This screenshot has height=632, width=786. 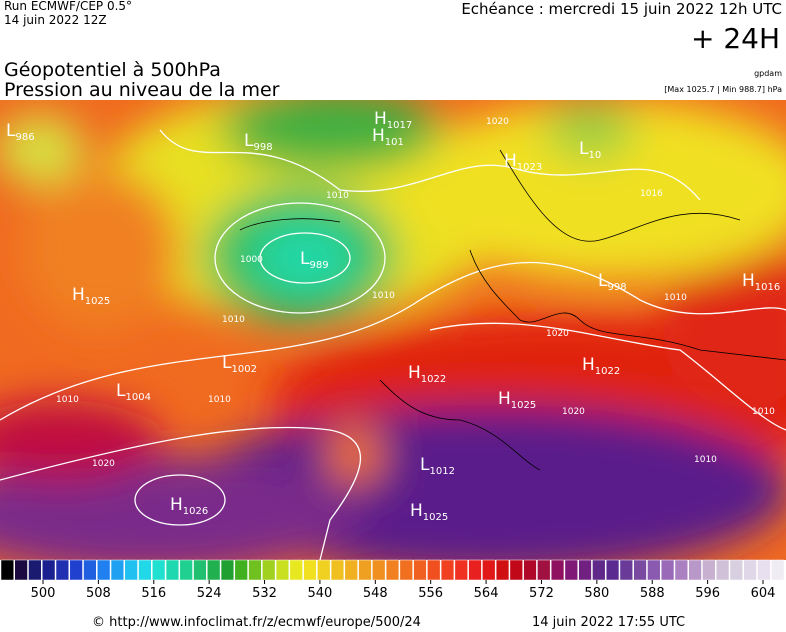 I want to click on colorbar-tick-label: 588, so click(x=652, y=593).